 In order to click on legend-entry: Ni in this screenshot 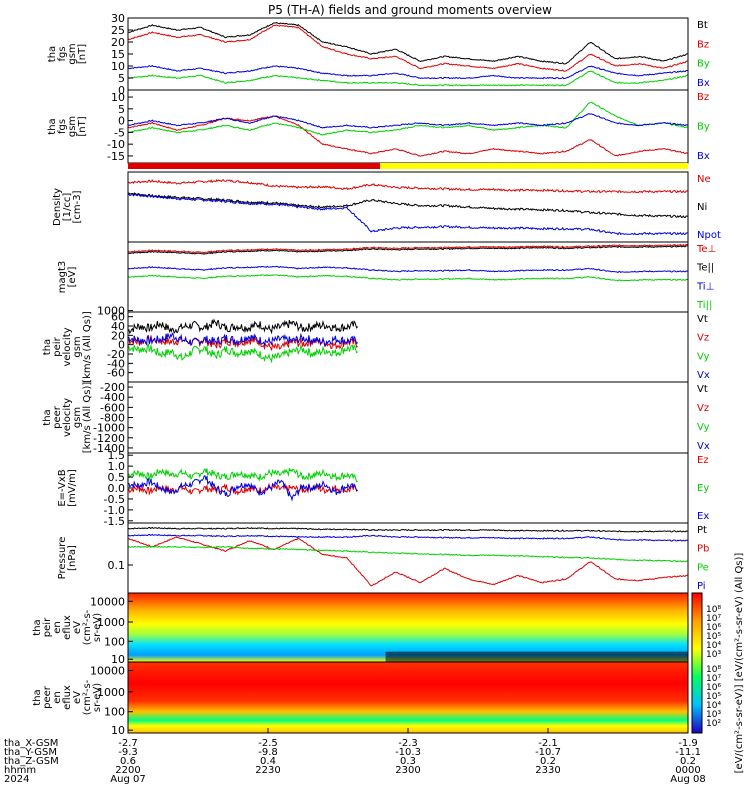, I will do `click(702, 207)`.